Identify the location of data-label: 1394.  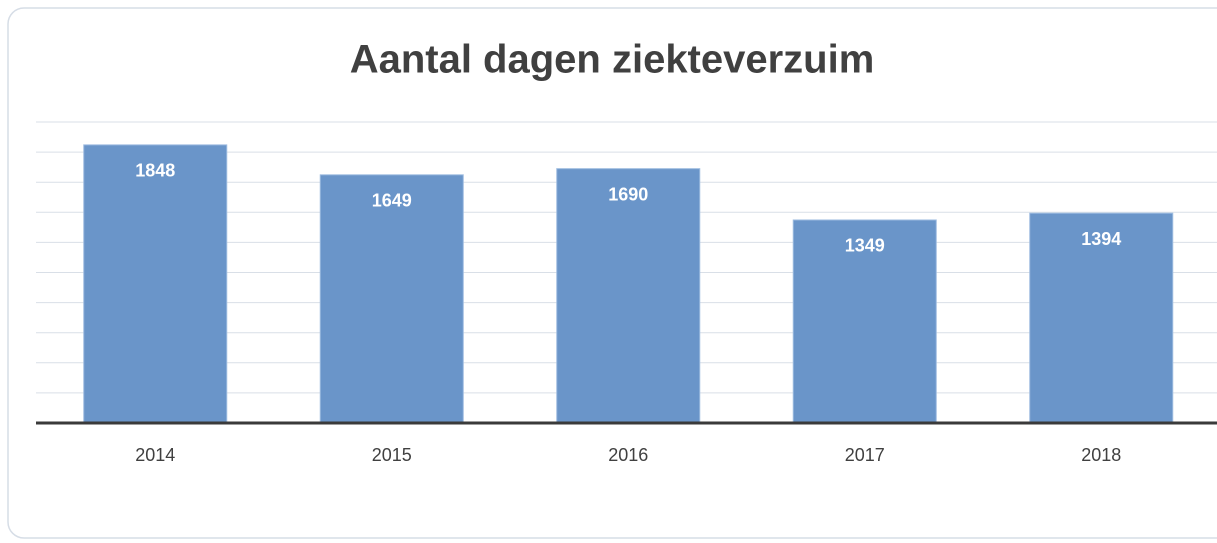
(1101, 239).